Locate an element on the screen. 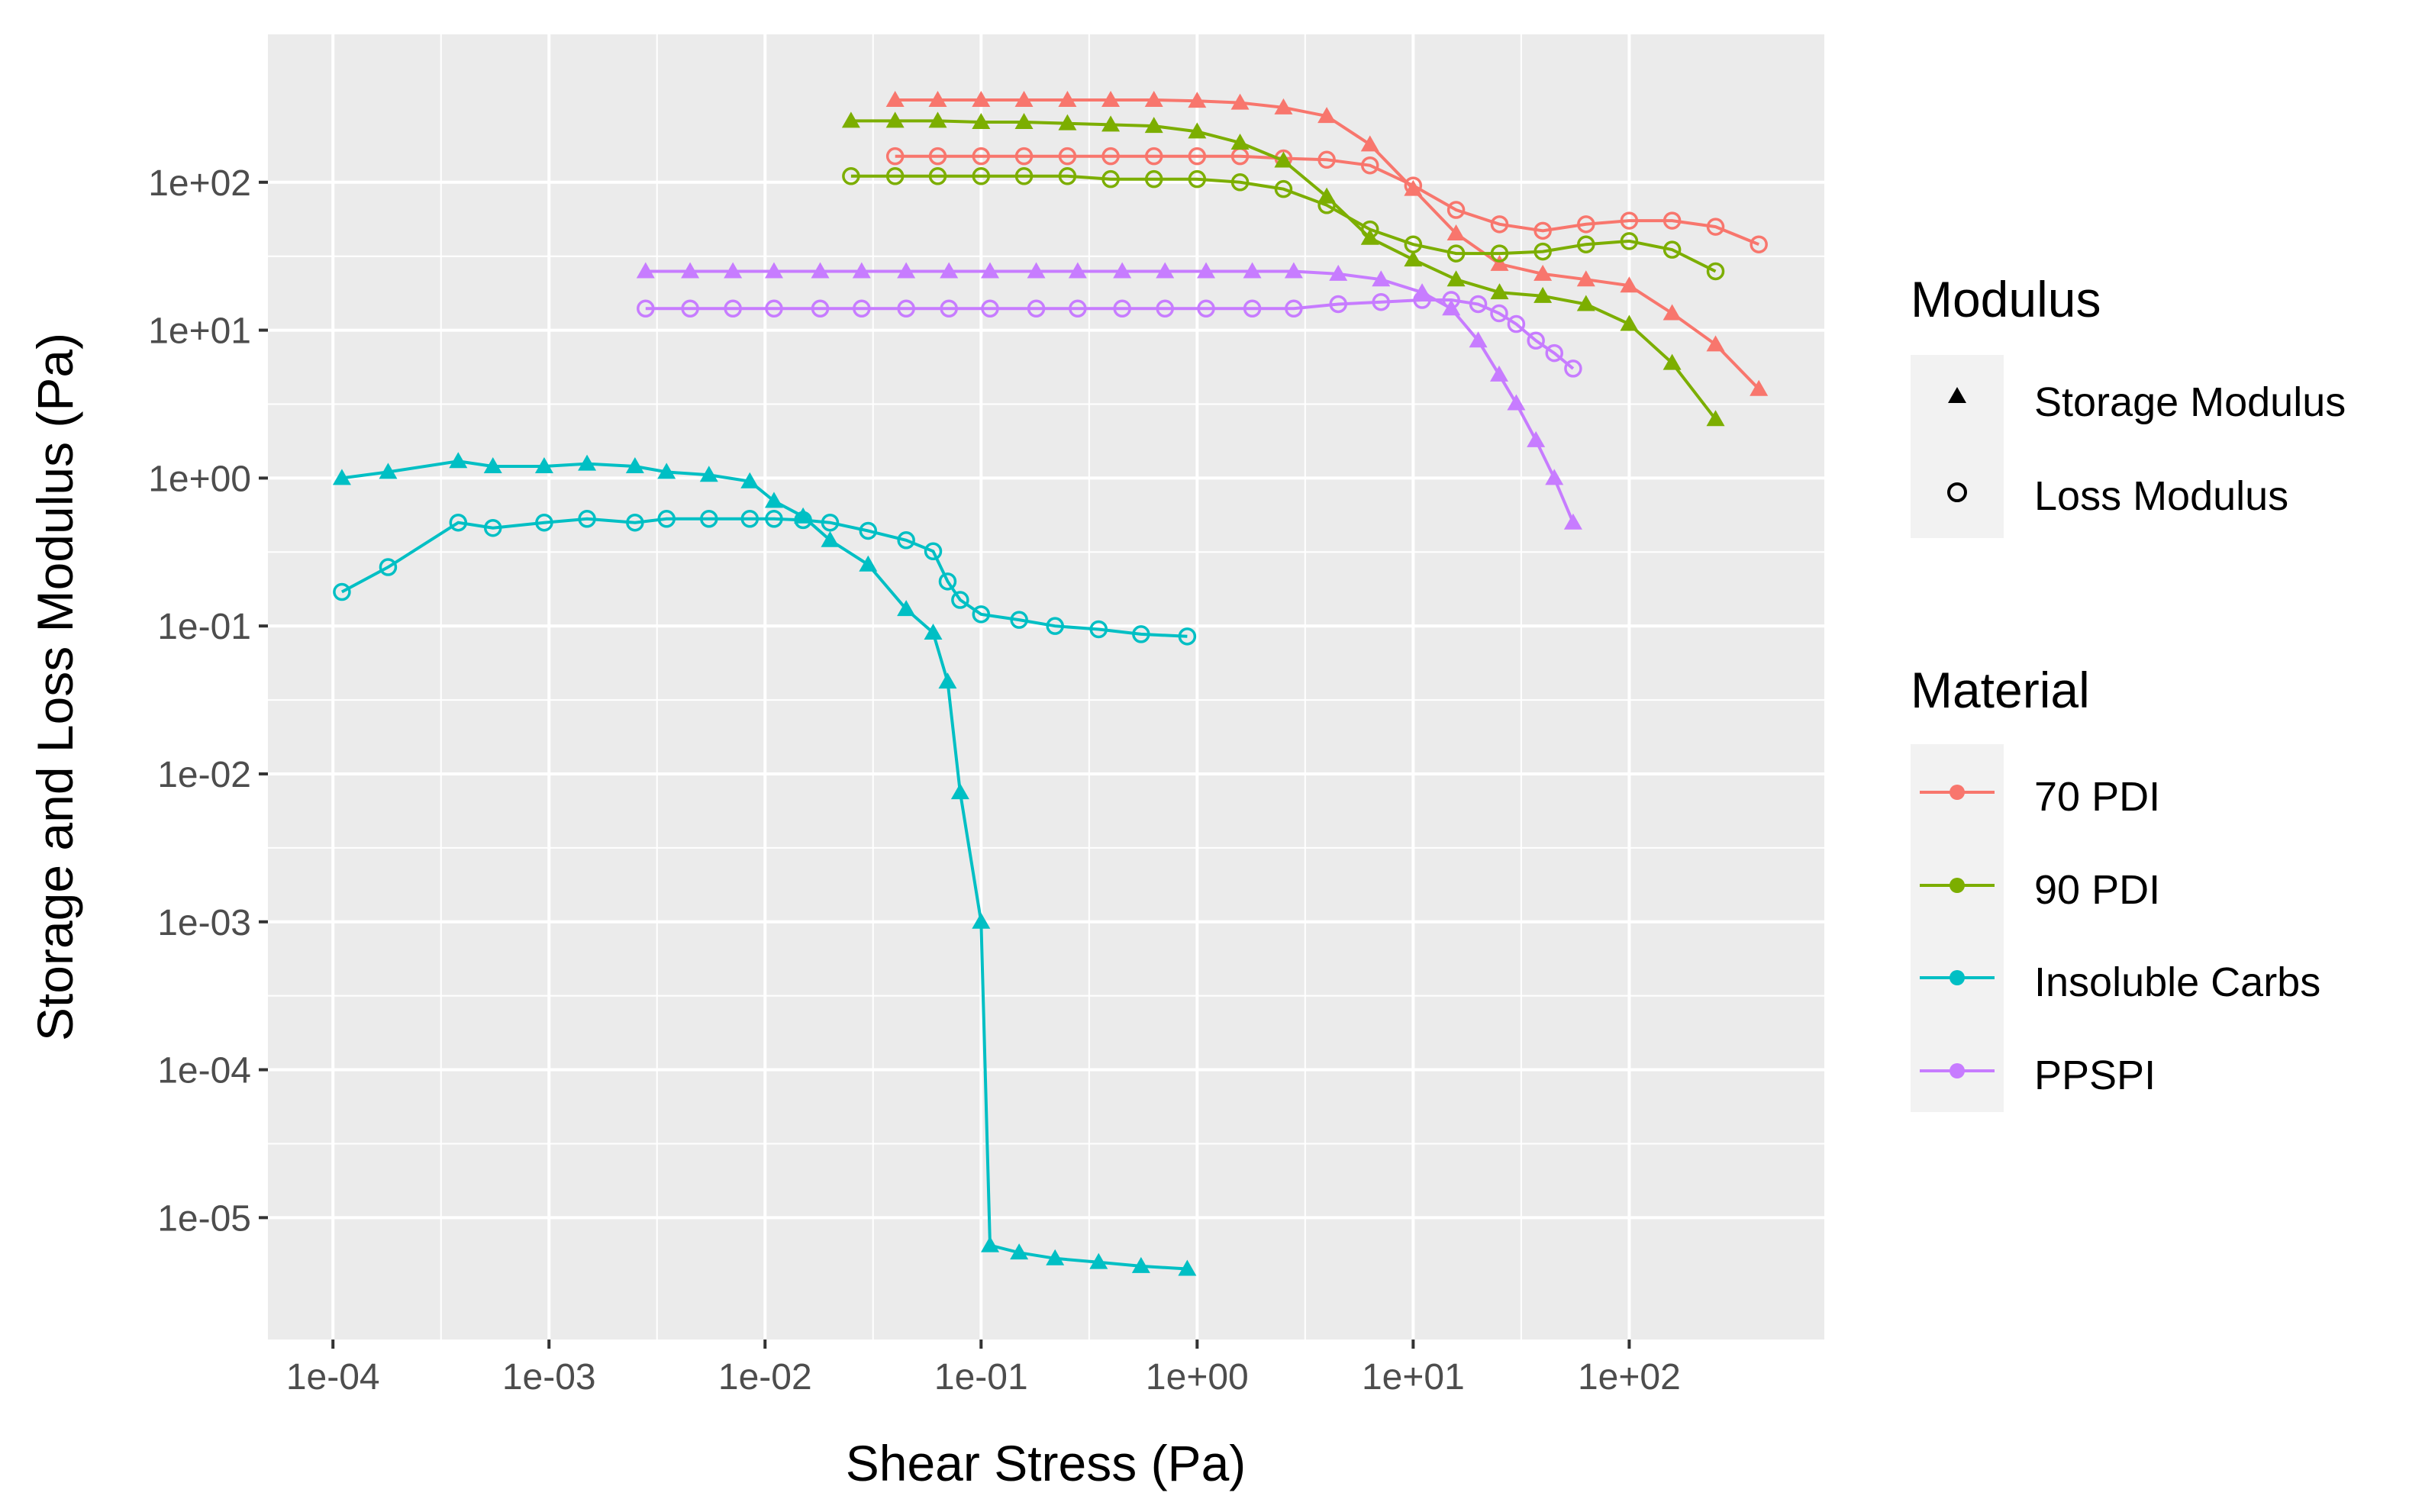 This screenshot has height=1512, width=2422. legend-modulus-title: Modulus is located at coordinates (2006, 299).